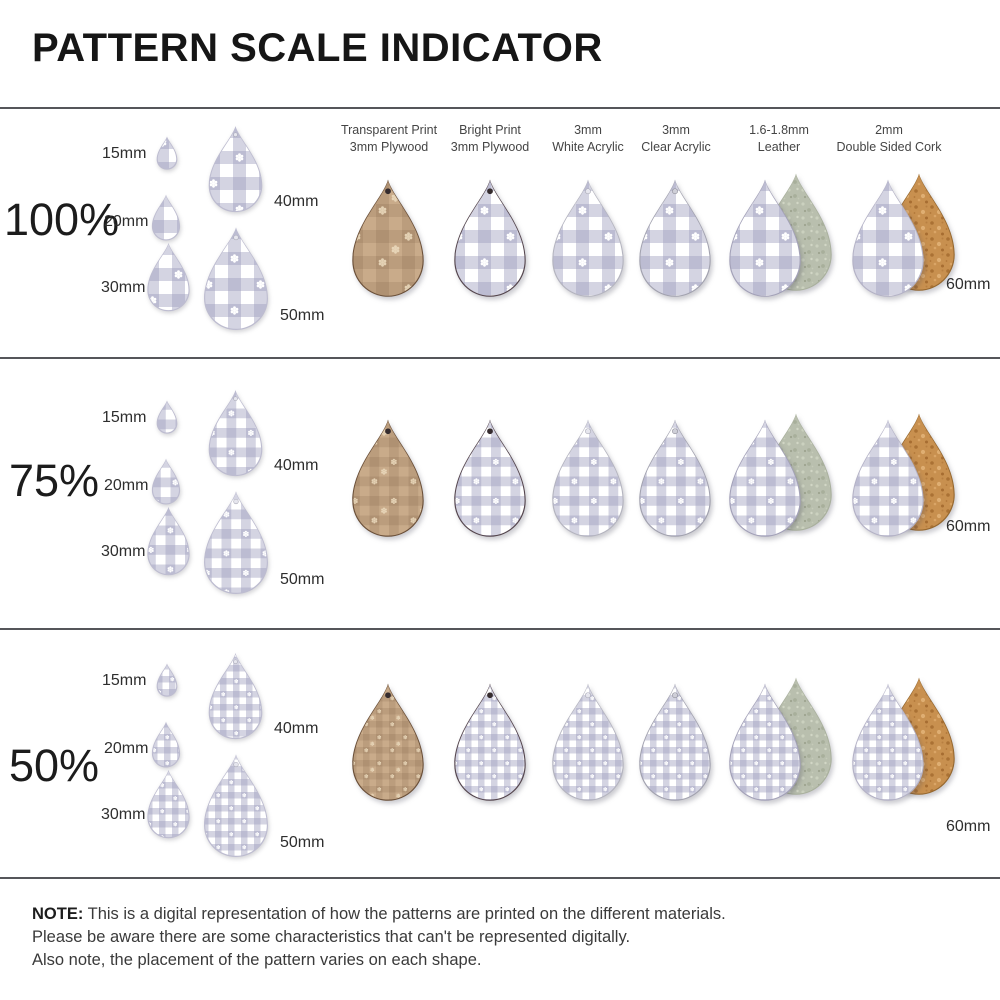 The image size is (1000, 1000). Describe the element at coordinates (54, 765) in the screenshot. I see `scale-percent-label: 50%` at that location.